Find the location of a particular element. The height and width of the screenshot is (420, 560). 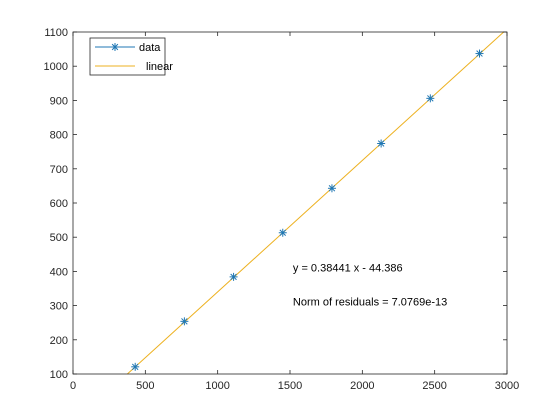

legend-box is located at coordinates (127, 56).